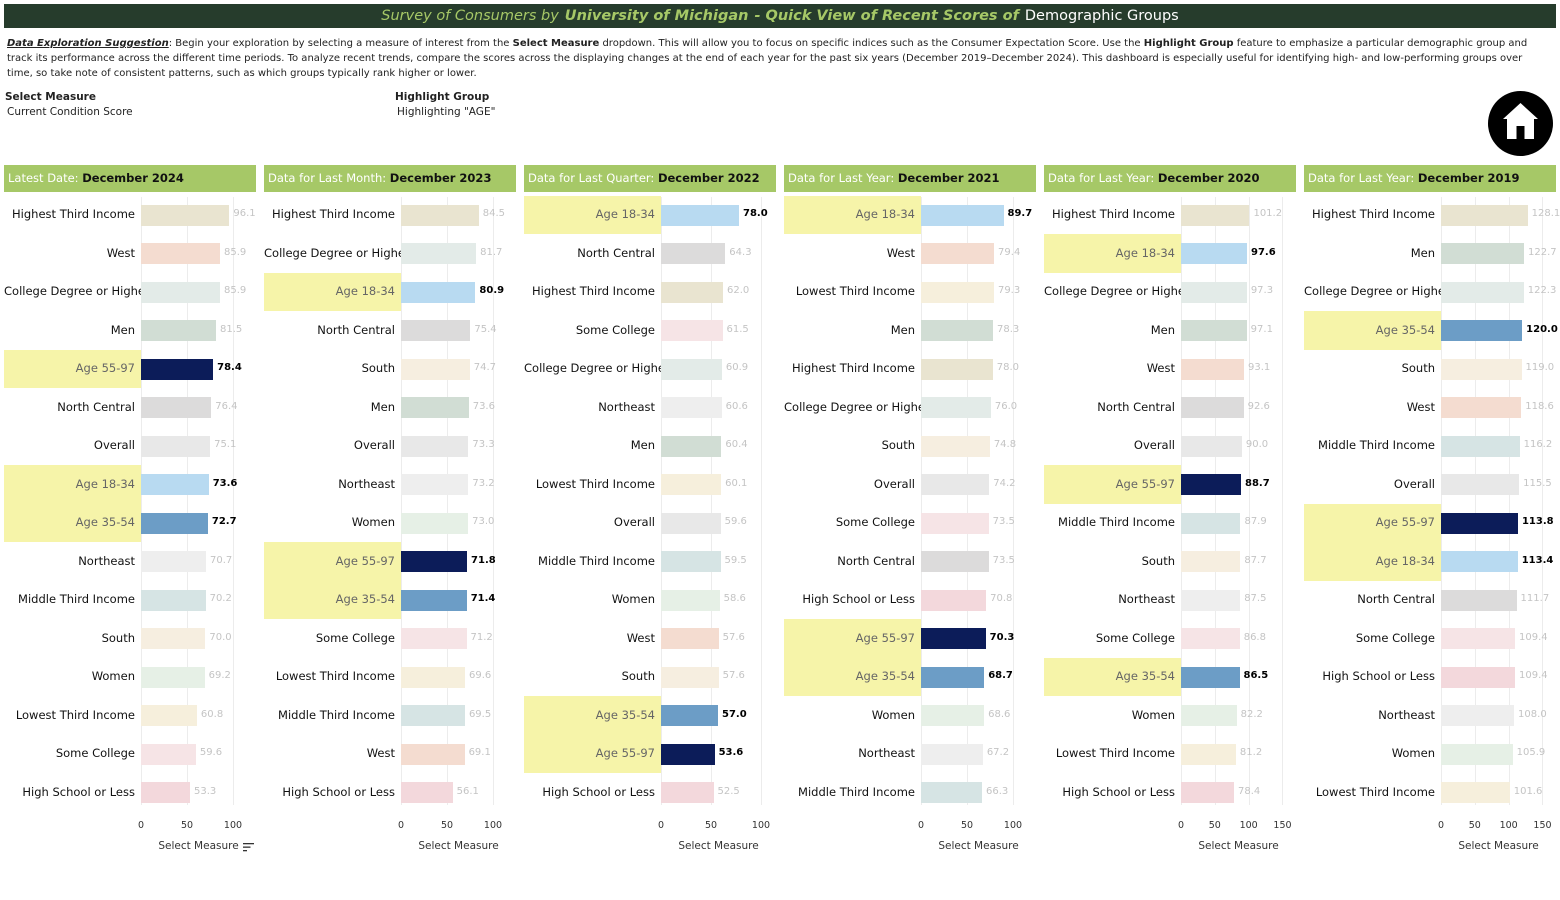  What do you see at coordinates (70, 112) in the screenshot?
I see `select-measure-dropdown: Current Condition Score` at bounding box center [70, 112].